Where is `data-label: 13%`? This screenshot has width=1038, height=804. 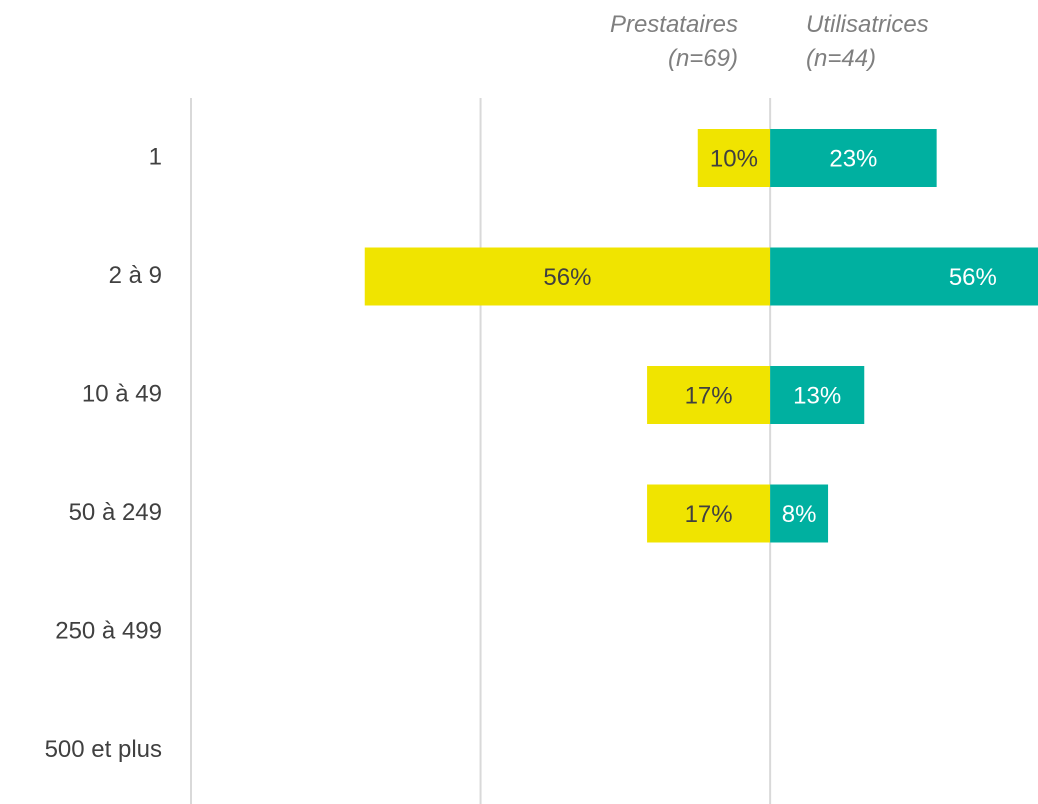
data-label: 13% is located at coordinates (817, 395).